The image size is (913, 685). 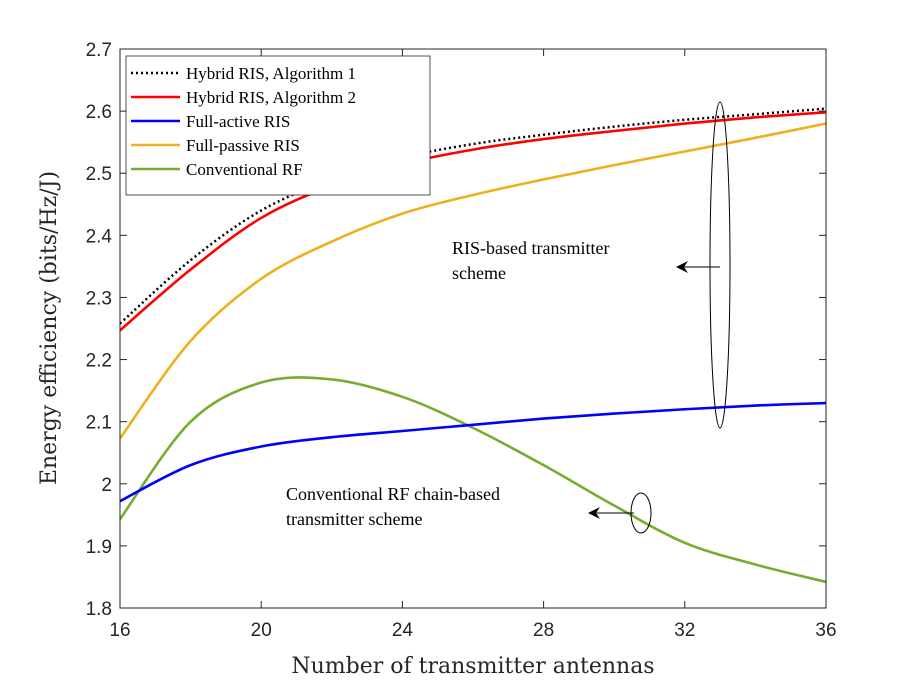 What do you see at coordinates (99, 361) in the screenshot?
I see `y-tick-label: 2.2` at bounding box center [99, 361].